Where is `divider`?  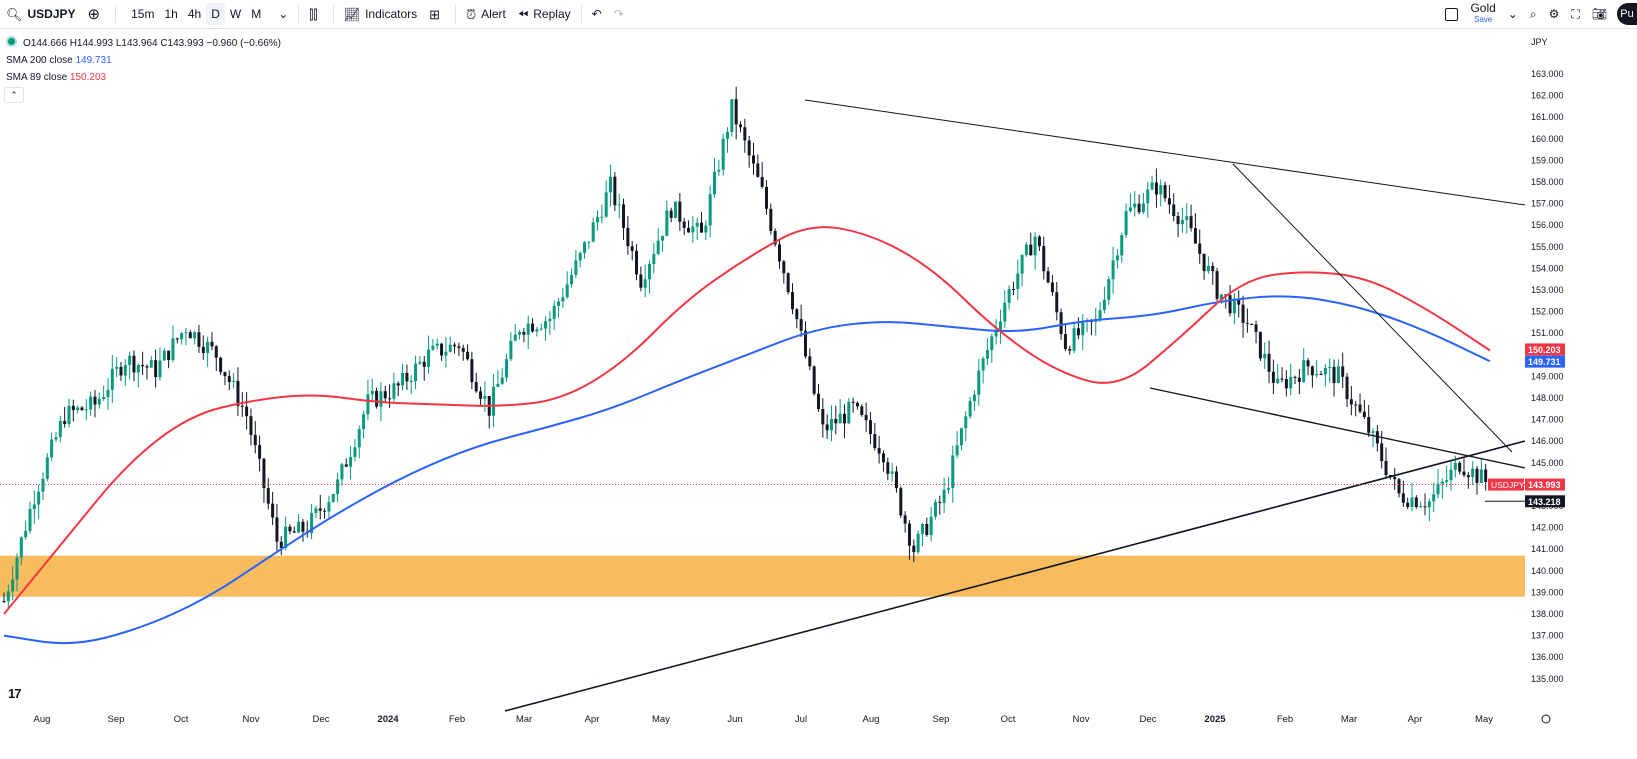
divider is located at coordinates (116, 14).